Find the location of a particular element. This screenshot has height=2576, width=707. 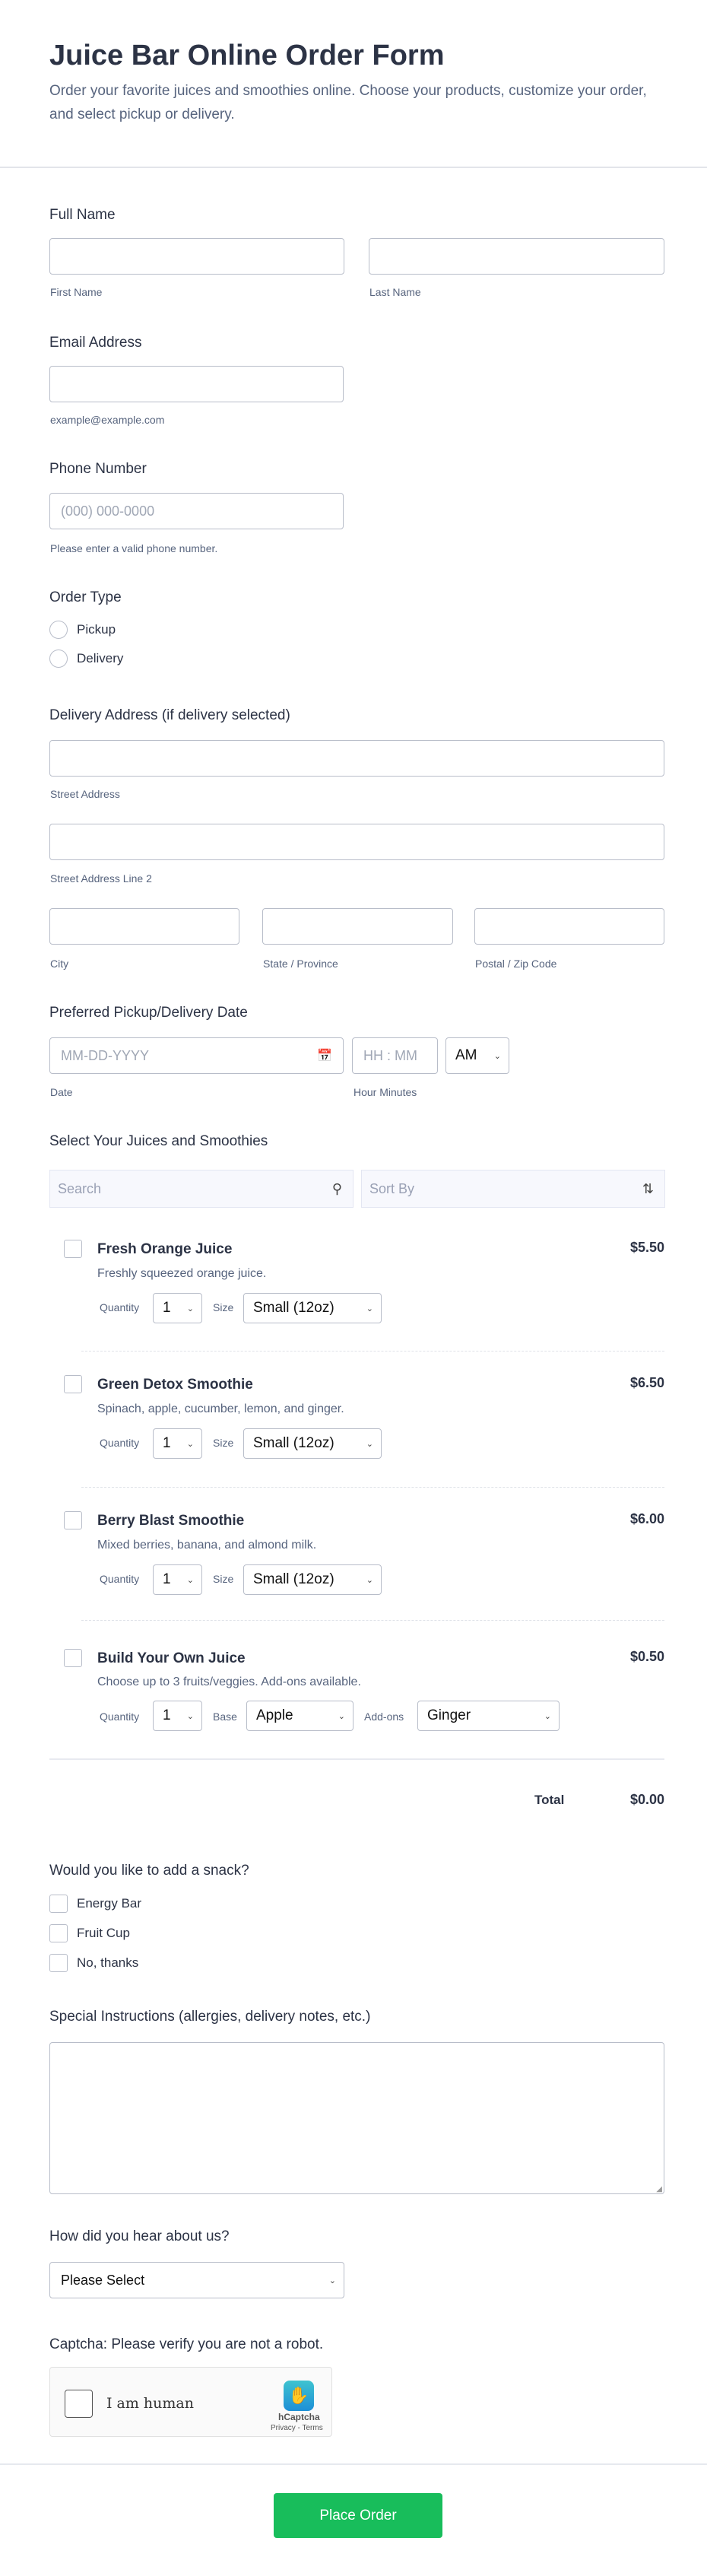

instructions-textarea: ◢ is located at coordinates (356, 2118).